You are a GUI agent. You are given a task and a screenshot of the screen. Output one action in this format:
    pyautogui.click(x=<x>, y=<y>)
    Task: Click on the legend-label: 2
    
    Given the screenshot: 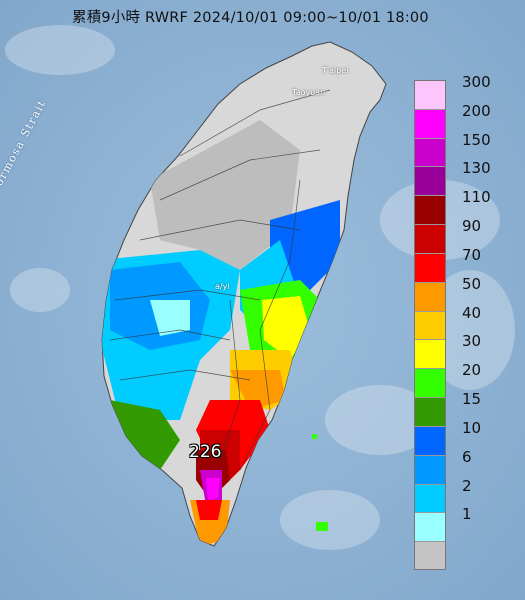 What is the action you would take?
    pyautogui.click(x=467, y=485)
    